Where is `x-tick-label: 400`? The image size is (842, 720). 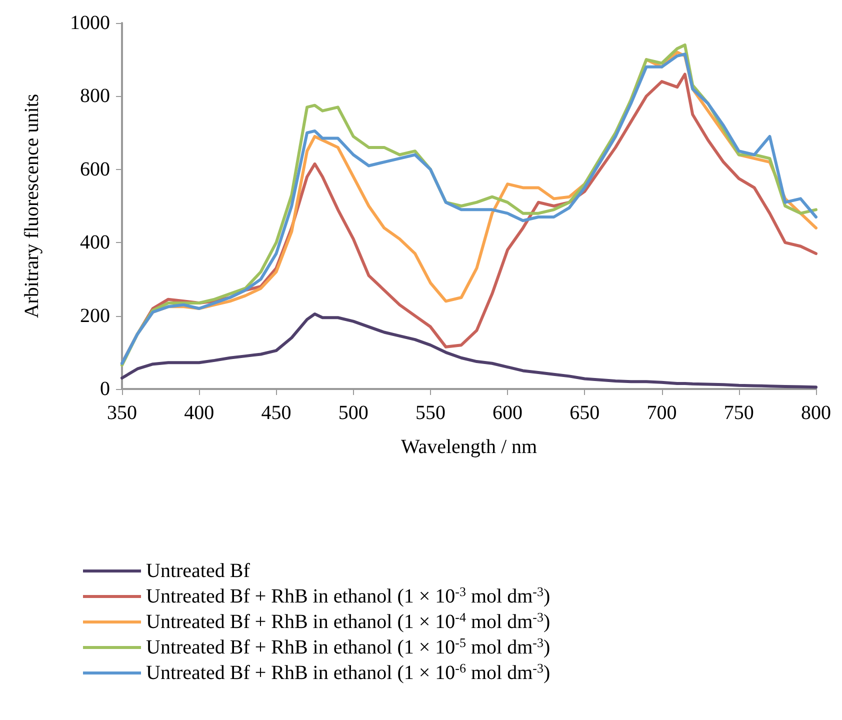 x-tick-label: 400 is located at coordinates (199, 413).